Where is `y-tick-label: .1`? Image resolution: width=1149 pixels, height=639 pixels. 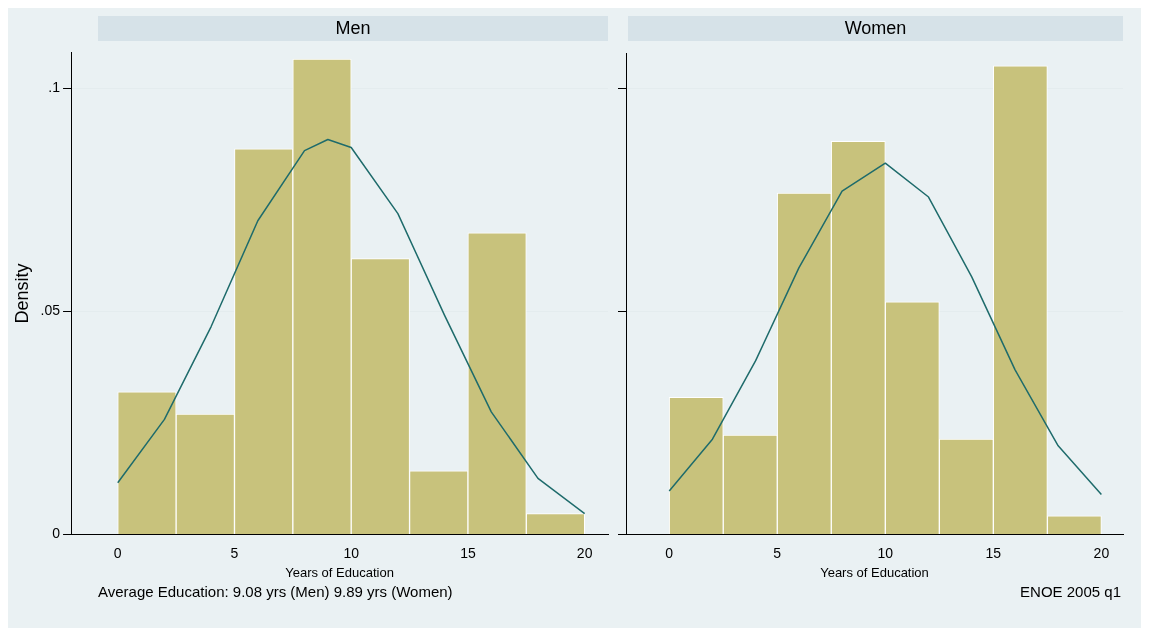 y-tick-label: .1 is located at coordinates (54, 86).